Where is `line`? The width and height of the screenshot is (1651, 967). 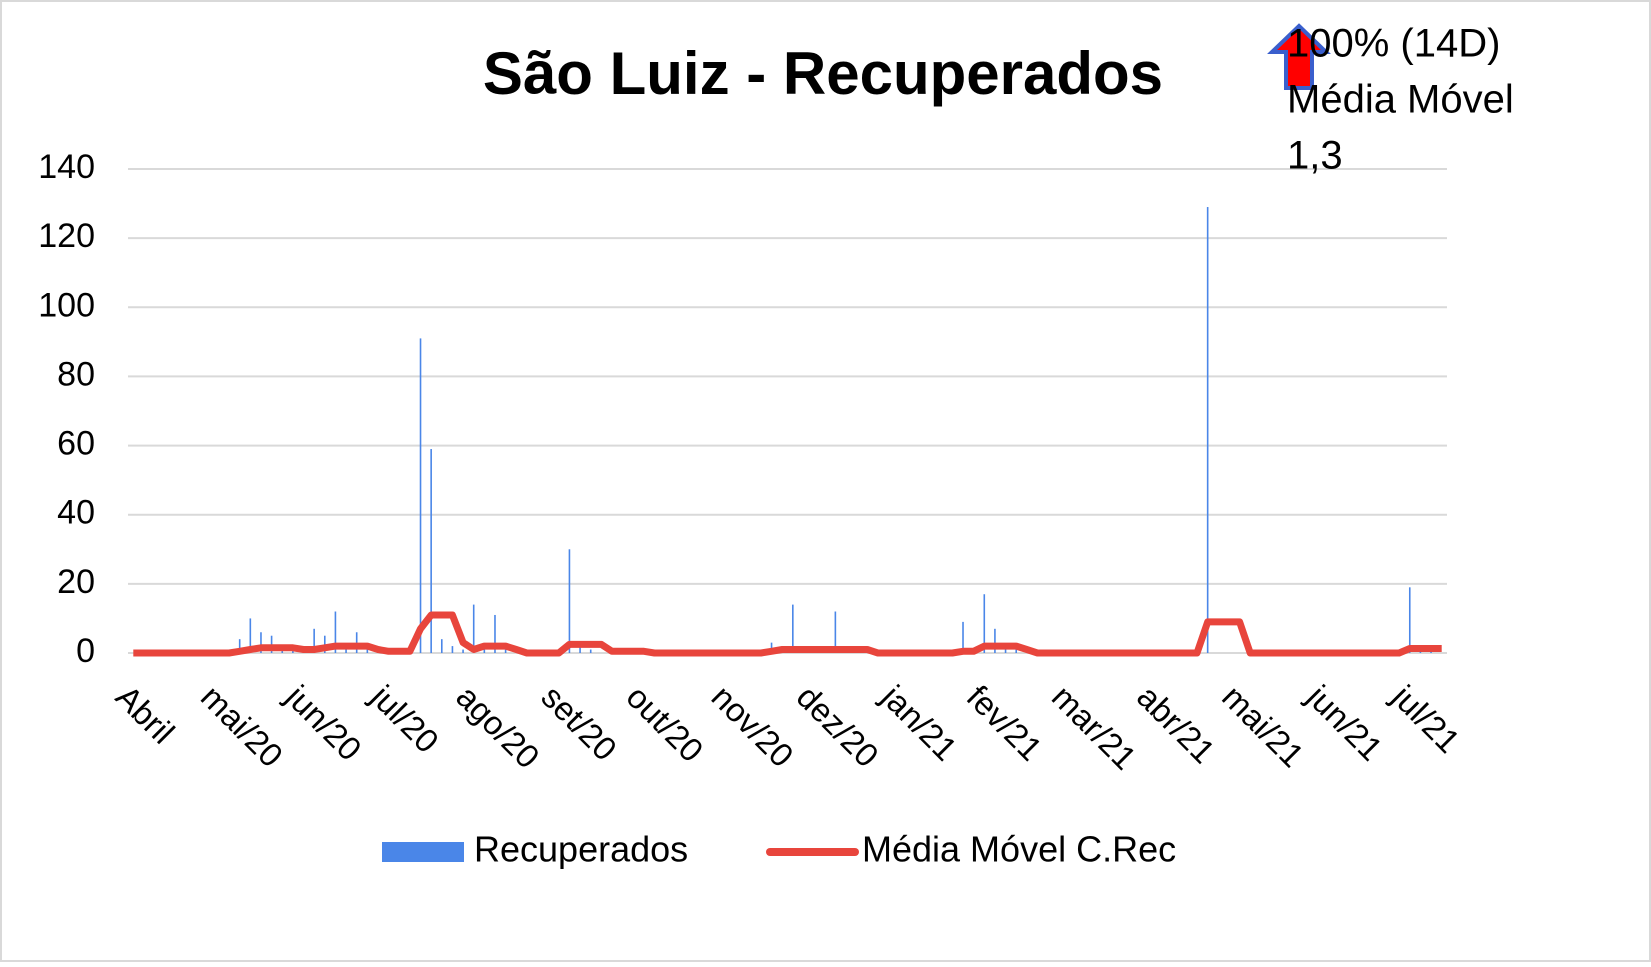 line is located at coordinates (787, 634).